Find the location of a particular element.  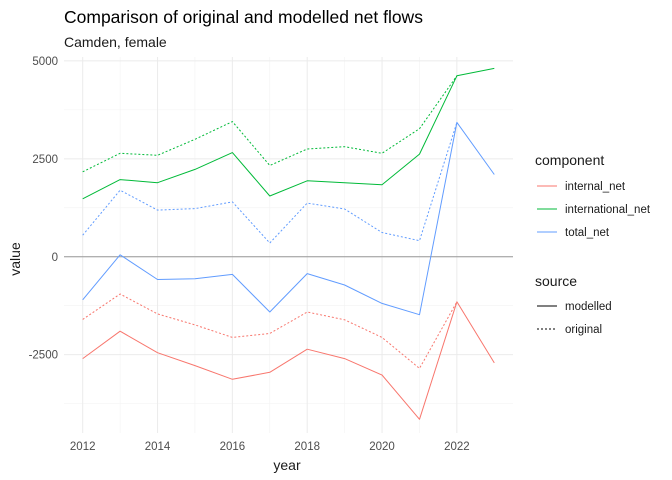

y-axis-ticks: 5000 2500 0 -2500 is located at coordinates (43, 209).